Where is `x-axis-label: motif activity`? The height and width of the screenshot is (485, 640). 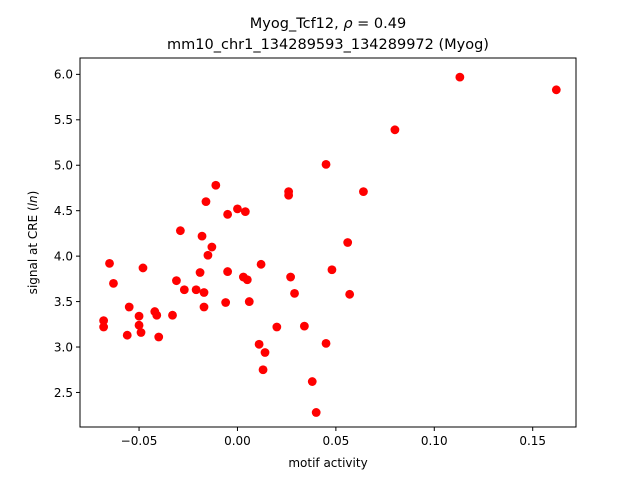
x-axis-label: motif activity is located at coordinates (327, 463).